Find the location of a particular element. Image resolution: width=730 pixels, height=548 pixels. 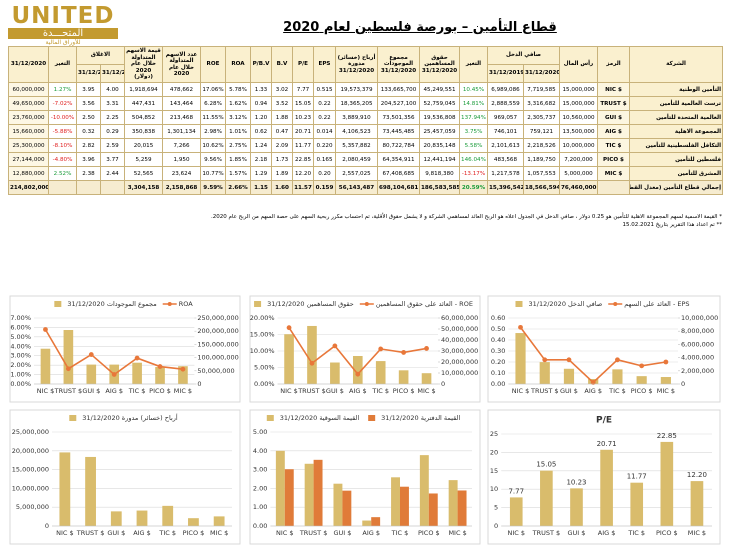

y-tick-label: 3.00 is located at coordinates (260, 470).